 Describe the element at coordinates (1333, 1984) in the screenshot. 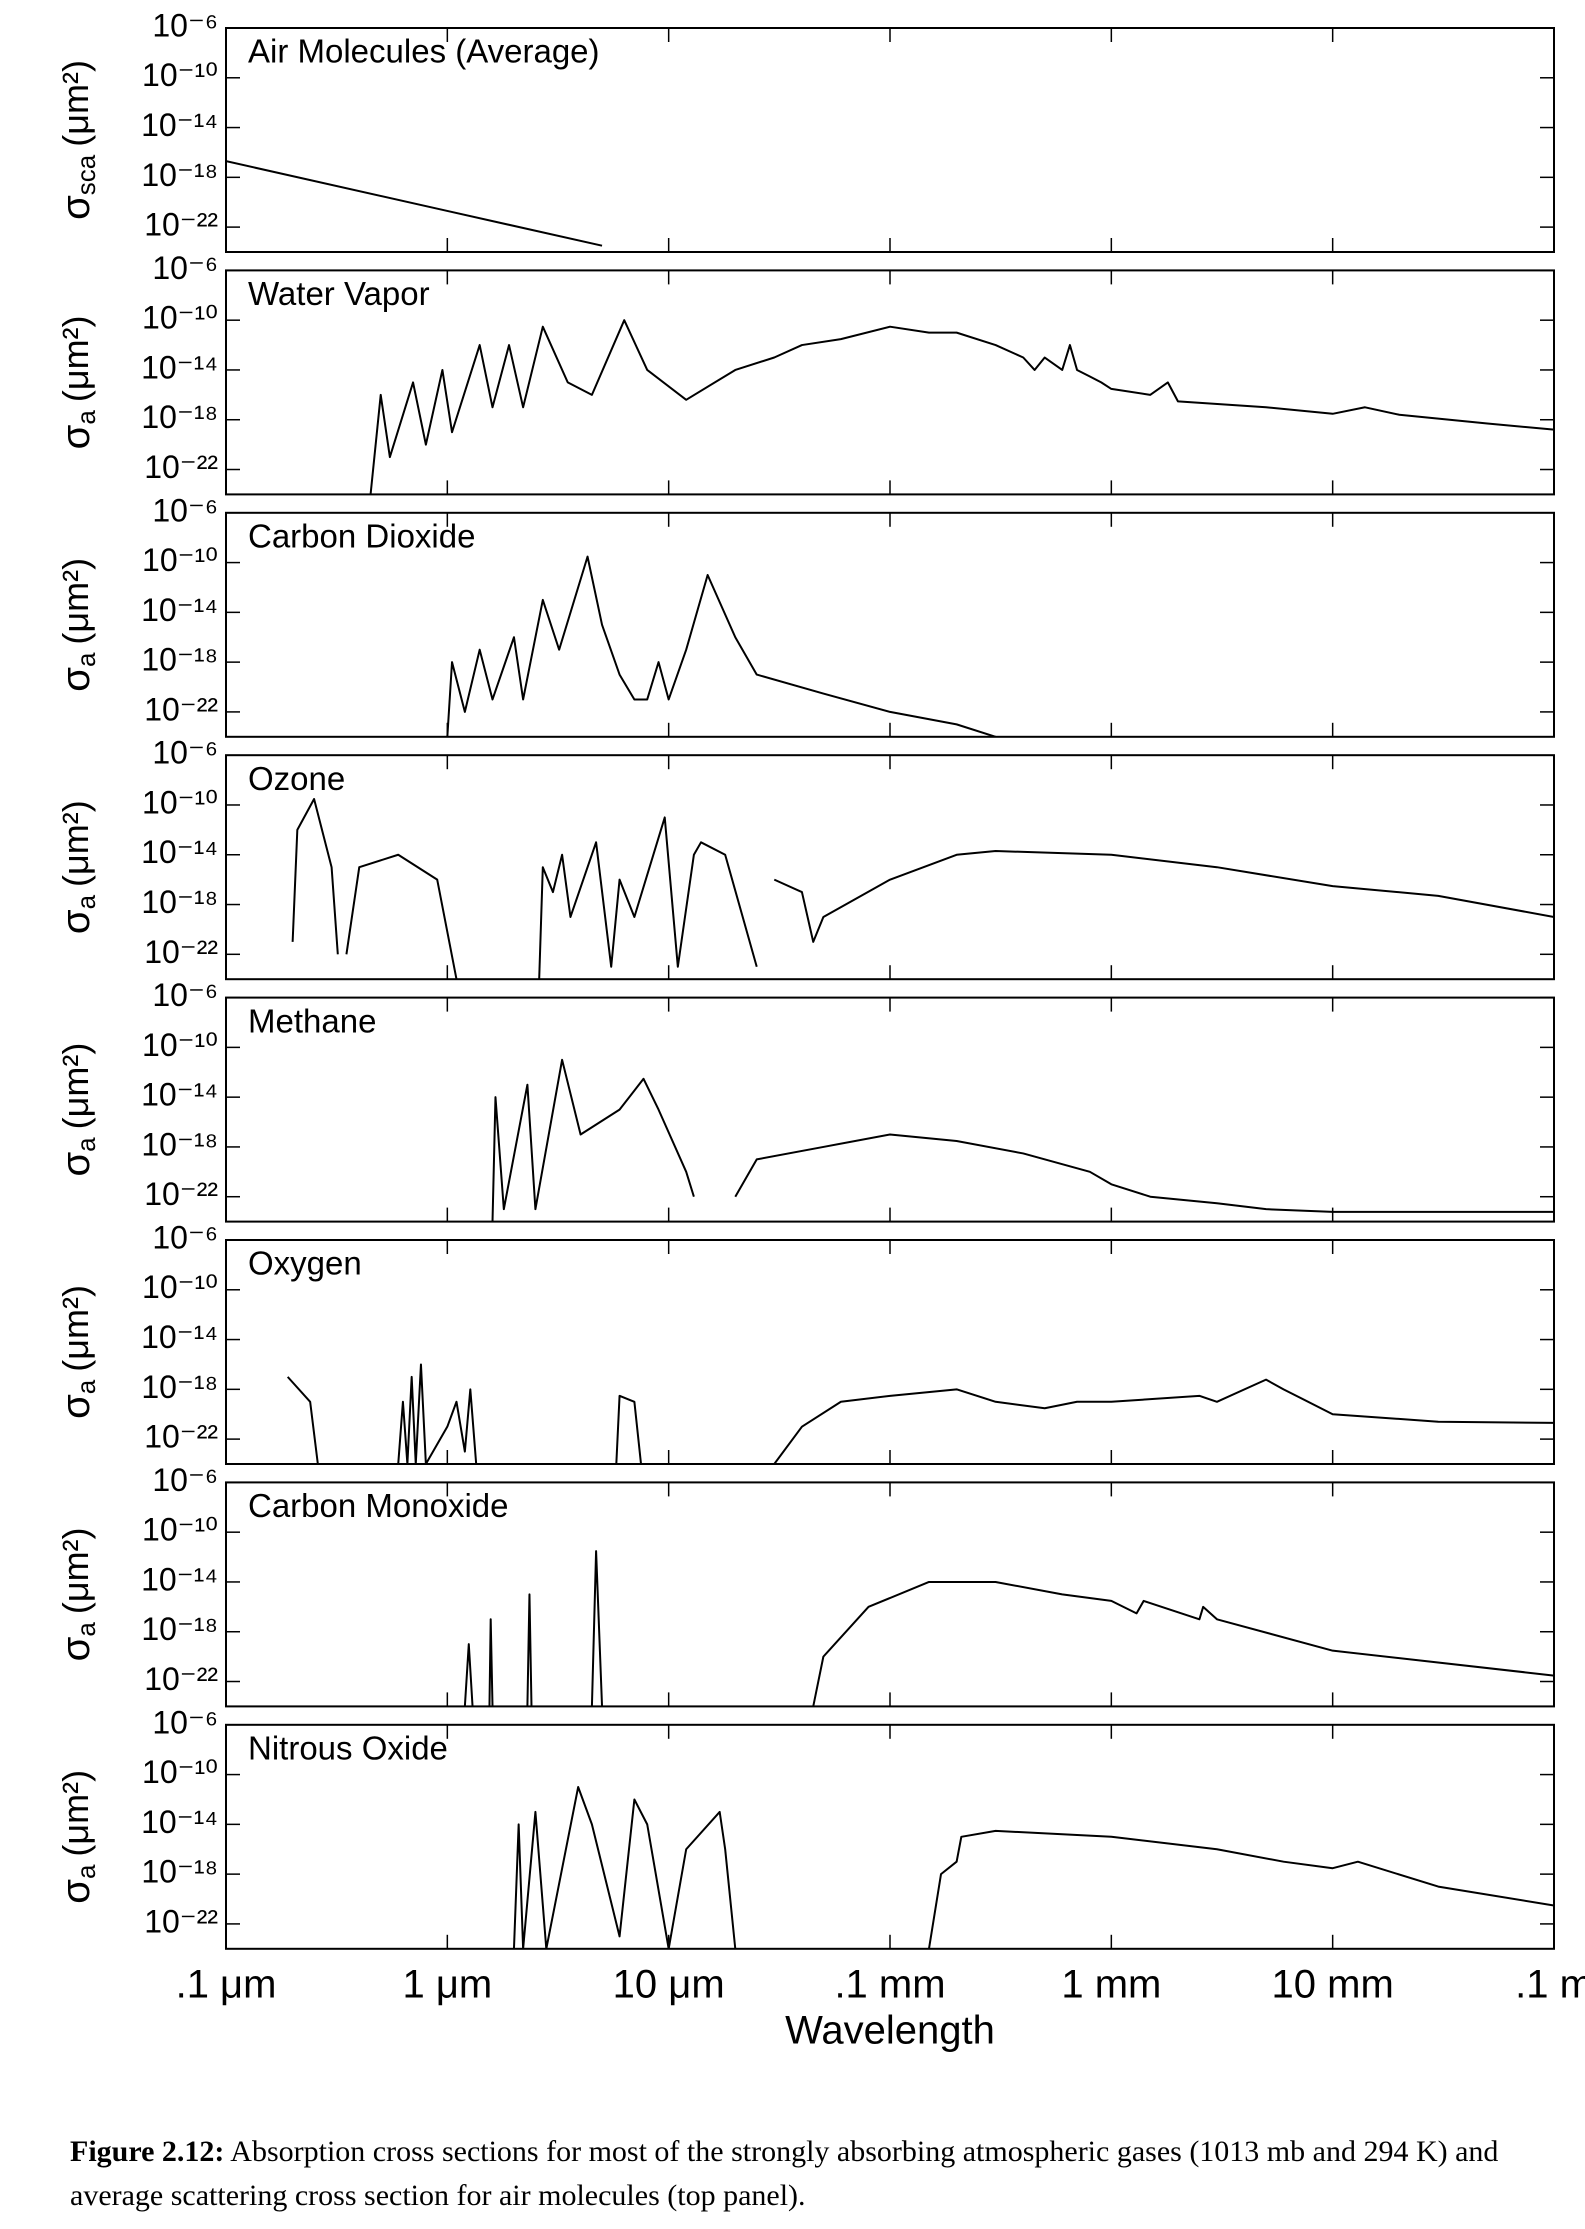

I see `x-tick-label: 10 mm` at that location.